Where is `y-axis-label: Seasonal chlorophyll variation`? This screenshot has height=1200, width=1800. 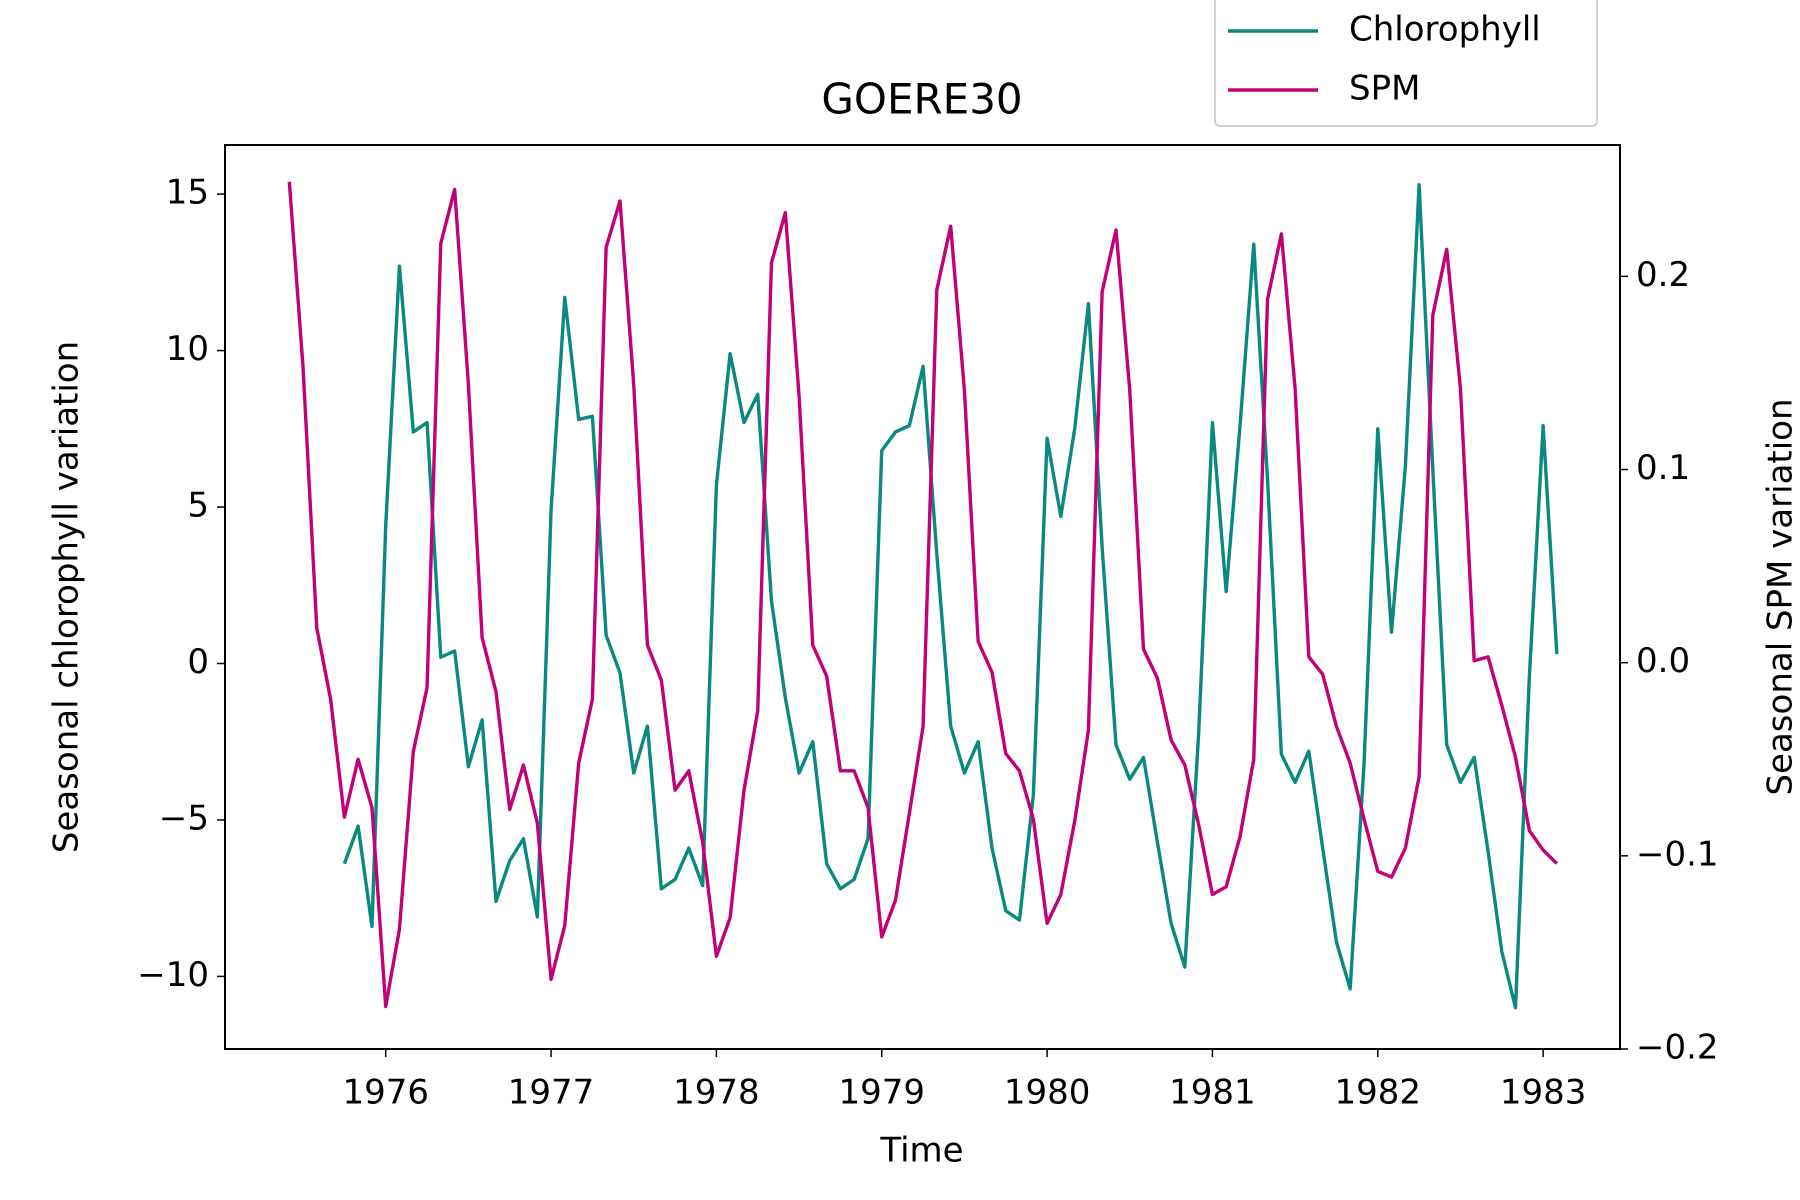 y-axis-label: Seasonal chlorophyll variation is located at coordinates (67, 597).